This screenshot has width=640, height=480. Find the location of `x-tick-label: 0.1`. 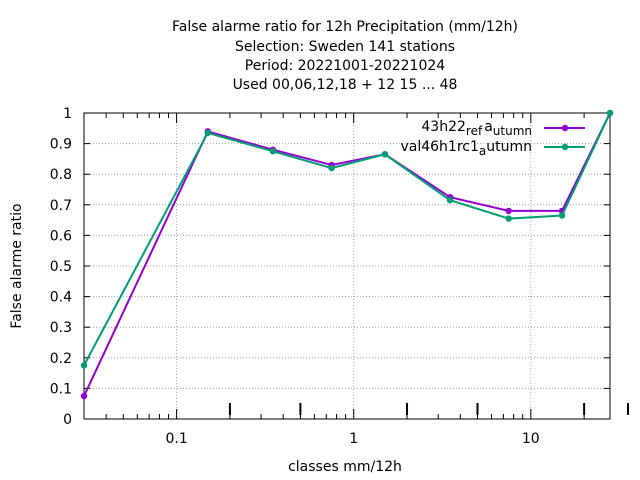

x-tick-label: 0.1 is located at coordinates (176, 439).